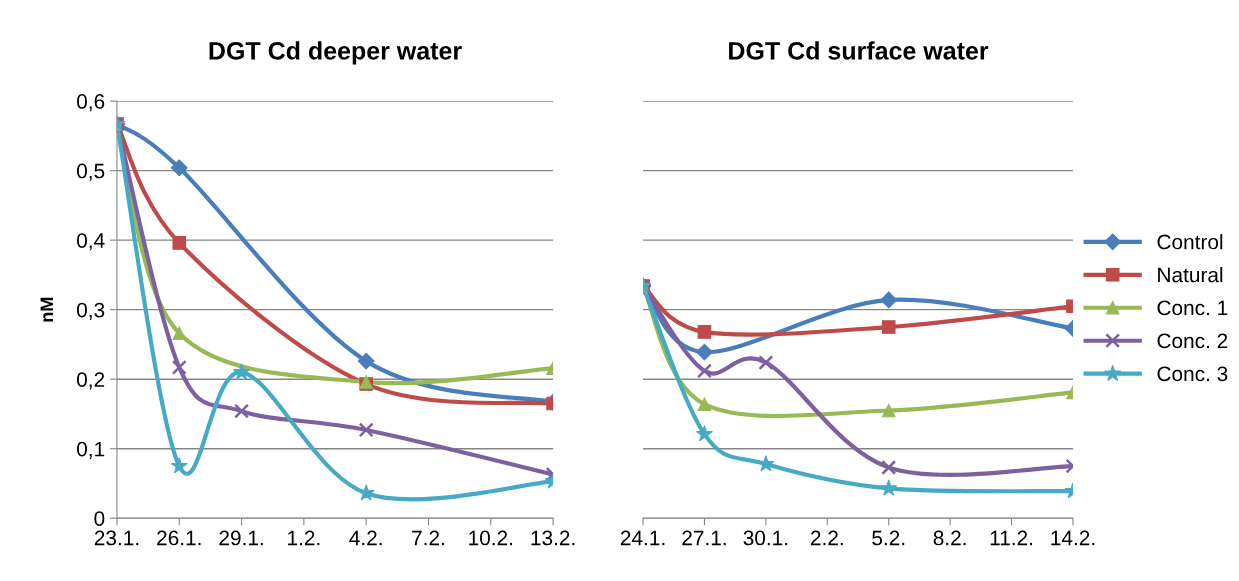 The height and width of the screenshot is (581, 1239). Describe the element at coordinates (116, 538) in the screenshot. I see `x-tick-label: 23.1.` at that location.